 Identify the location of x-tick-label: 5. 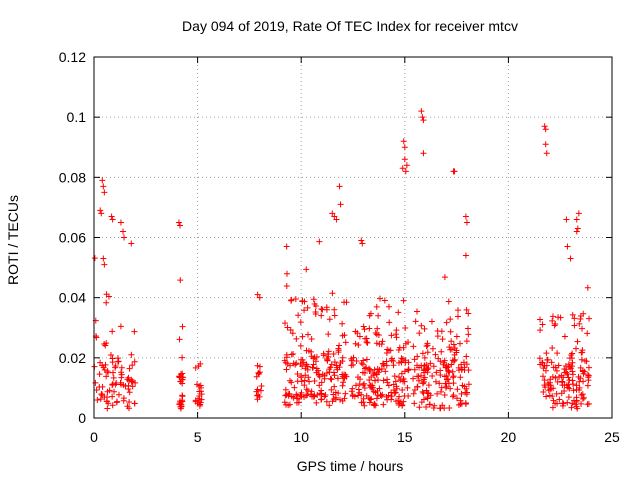
(198, 437).